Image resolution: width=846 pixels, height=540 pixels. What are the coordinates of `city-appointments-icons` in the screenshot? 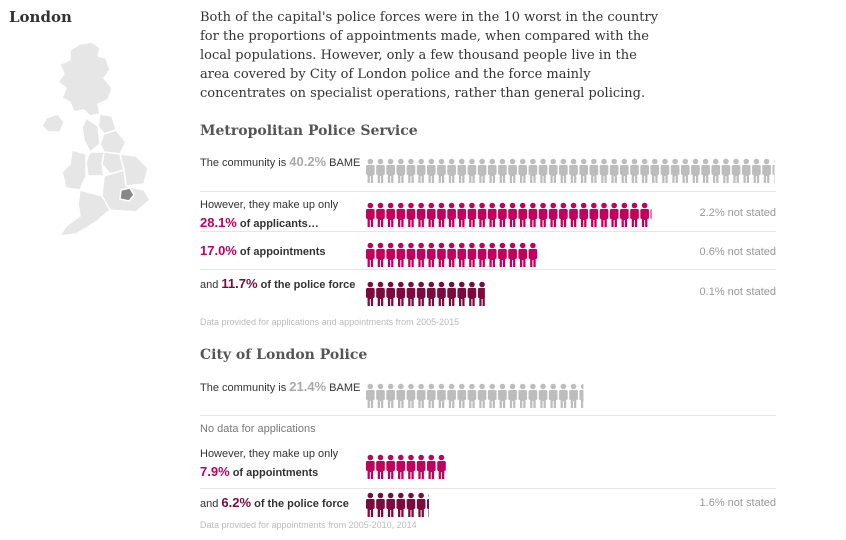 It's located at (407, 469).